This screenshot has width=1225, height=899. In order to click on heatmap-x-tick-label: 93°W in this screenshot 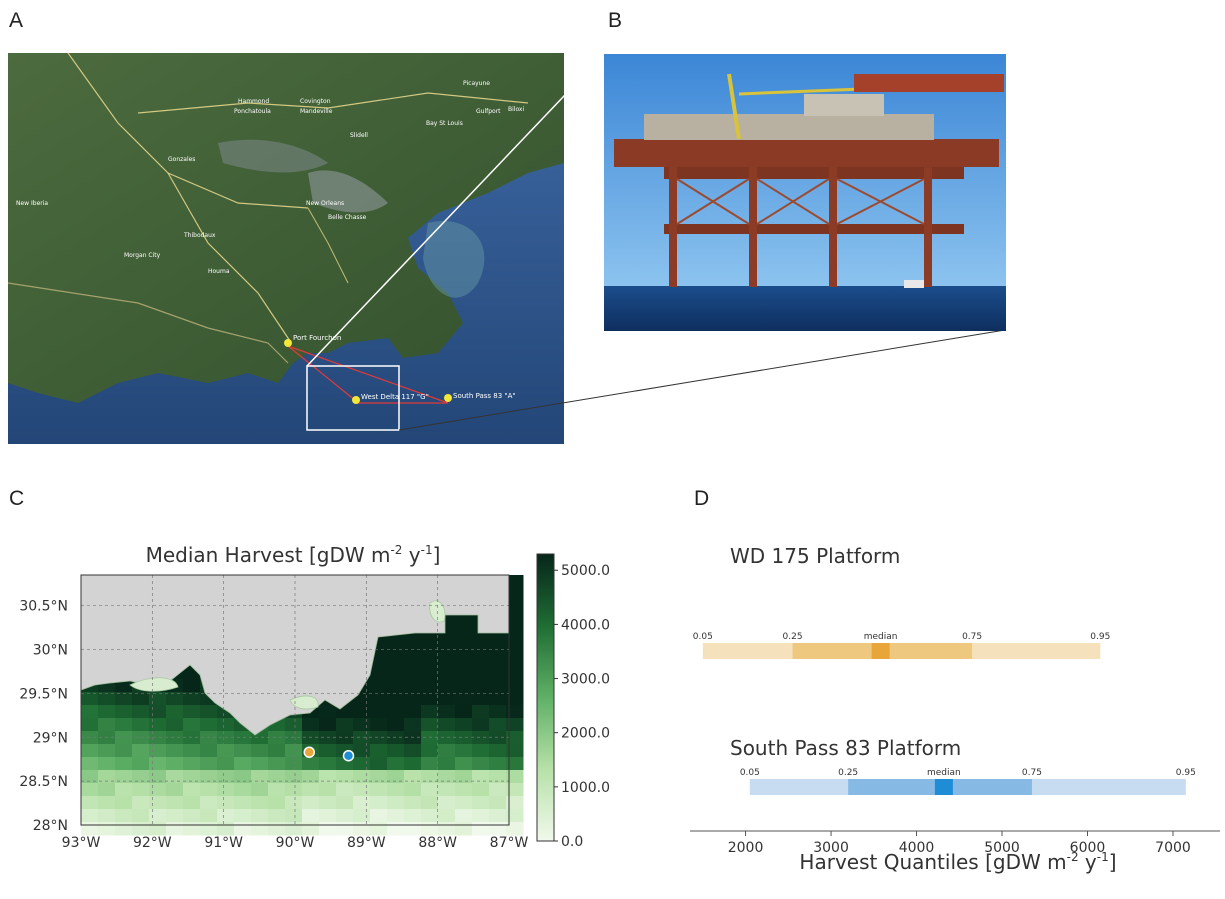, I will do `click(81, 843)`.